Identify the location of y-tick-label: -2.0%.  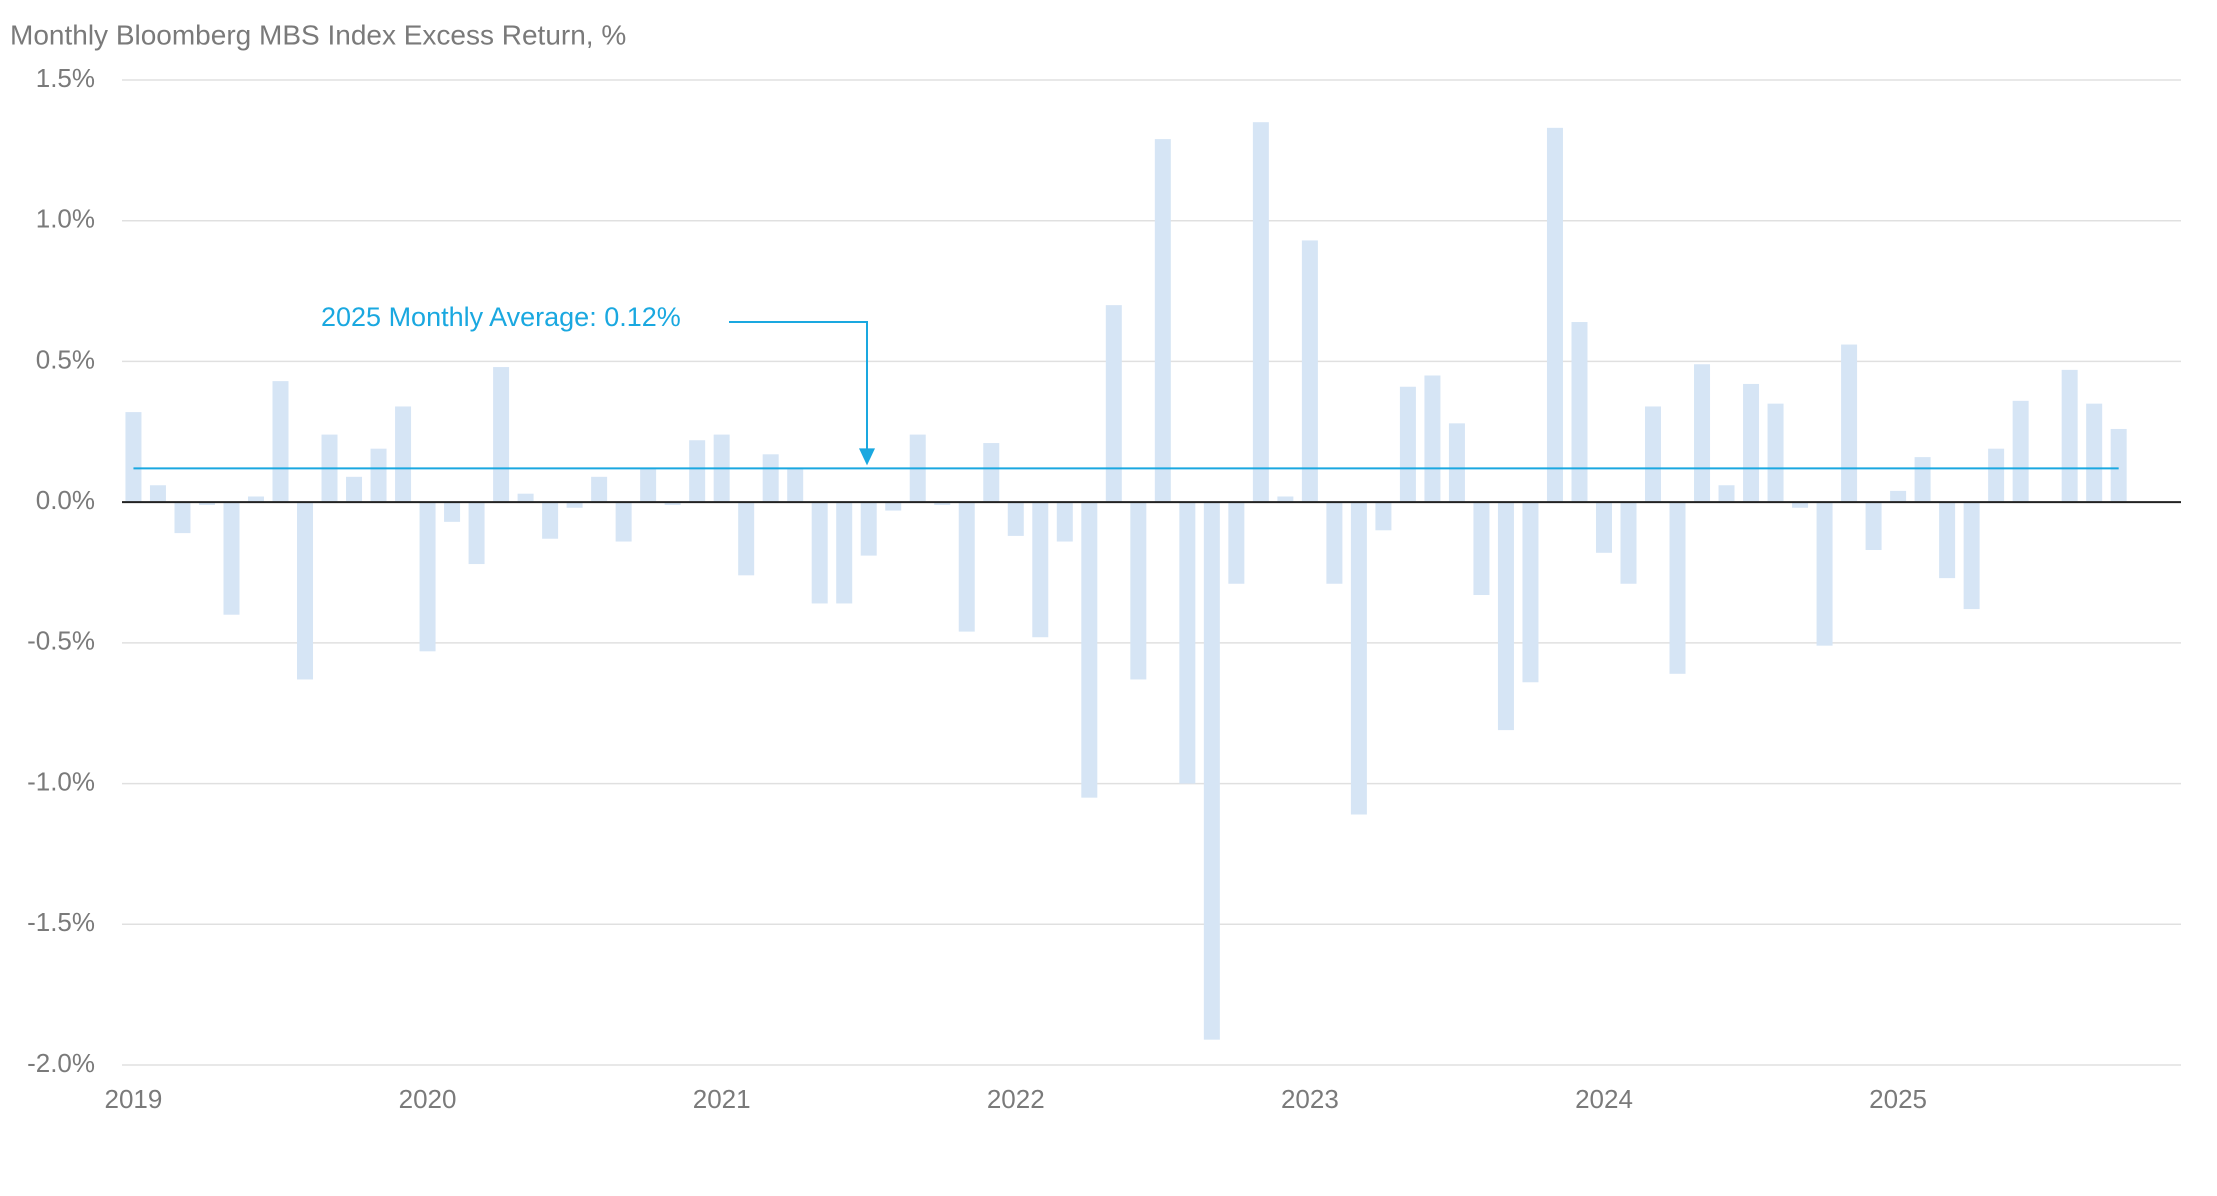
(61, 1063).